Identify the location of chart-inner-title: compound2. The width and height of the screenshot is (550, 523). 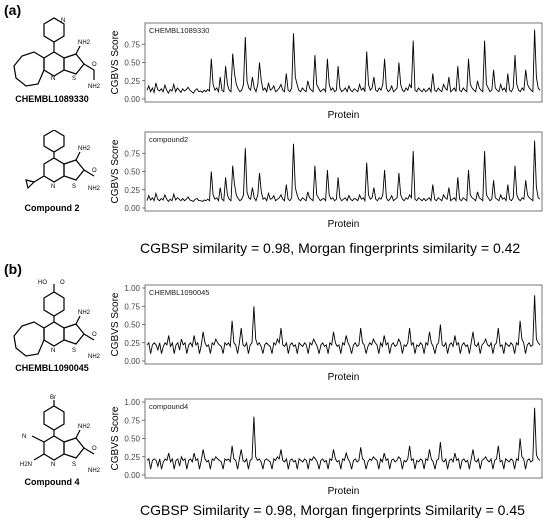
(168, 139).